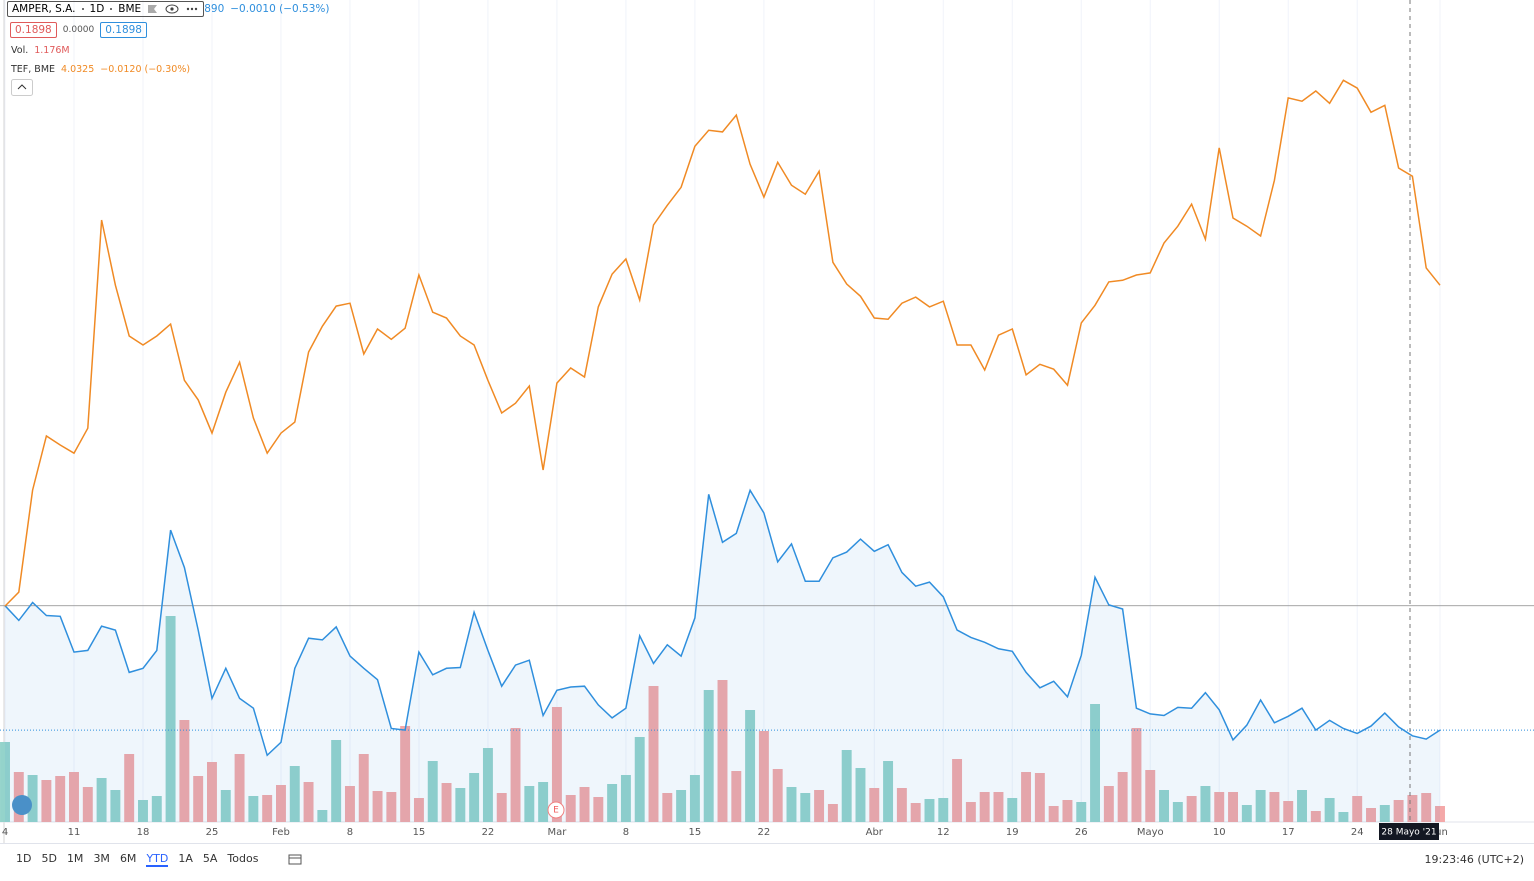  Describe the element at coordinates (44, 9) in the screenshot. I see `symbol-name: AMPER, S.A.` at that location.